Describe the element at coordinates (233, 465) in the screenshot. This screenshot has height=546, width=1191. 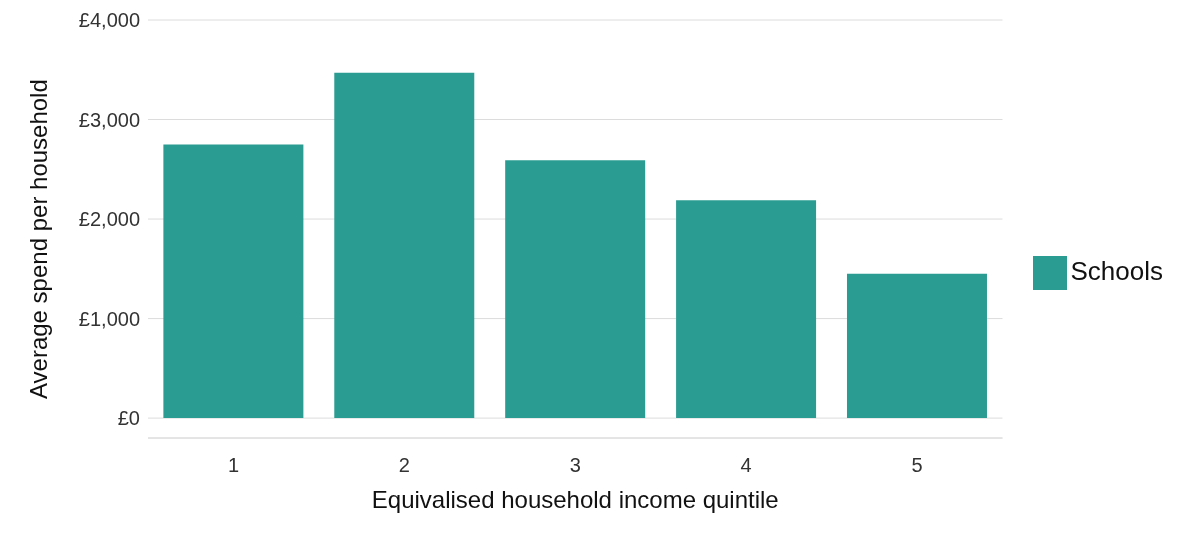
I see `x-tick-label: 1` at that location.